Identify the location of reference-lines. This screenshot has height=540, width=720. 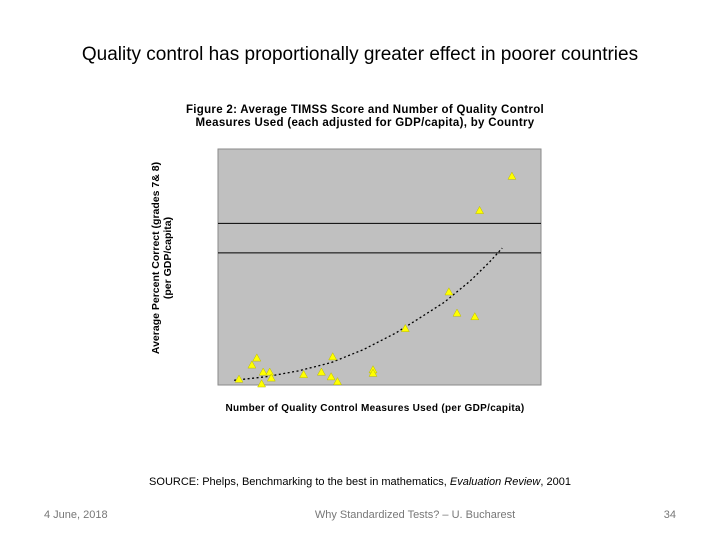
(379, 238).